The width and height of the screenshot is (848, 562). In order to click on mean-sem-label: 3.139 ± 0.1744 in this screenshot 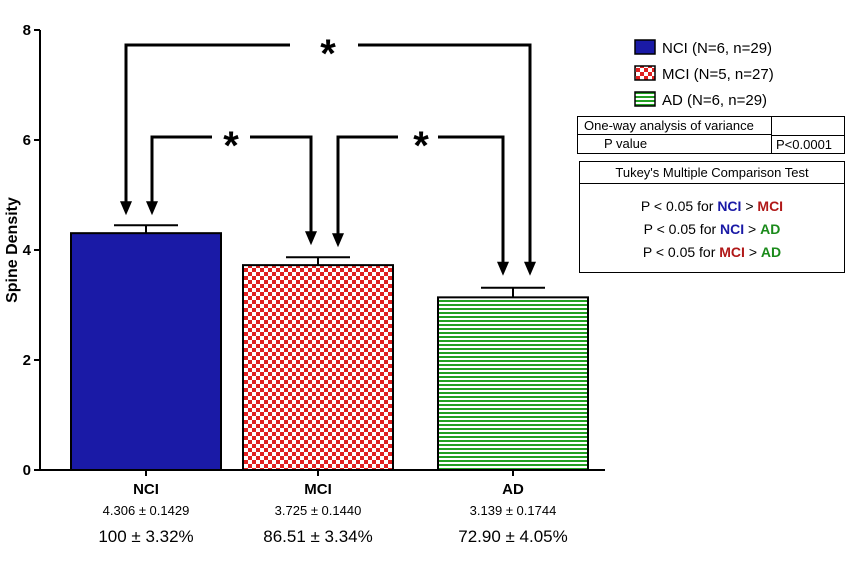, I will do `click(513, 510)`.